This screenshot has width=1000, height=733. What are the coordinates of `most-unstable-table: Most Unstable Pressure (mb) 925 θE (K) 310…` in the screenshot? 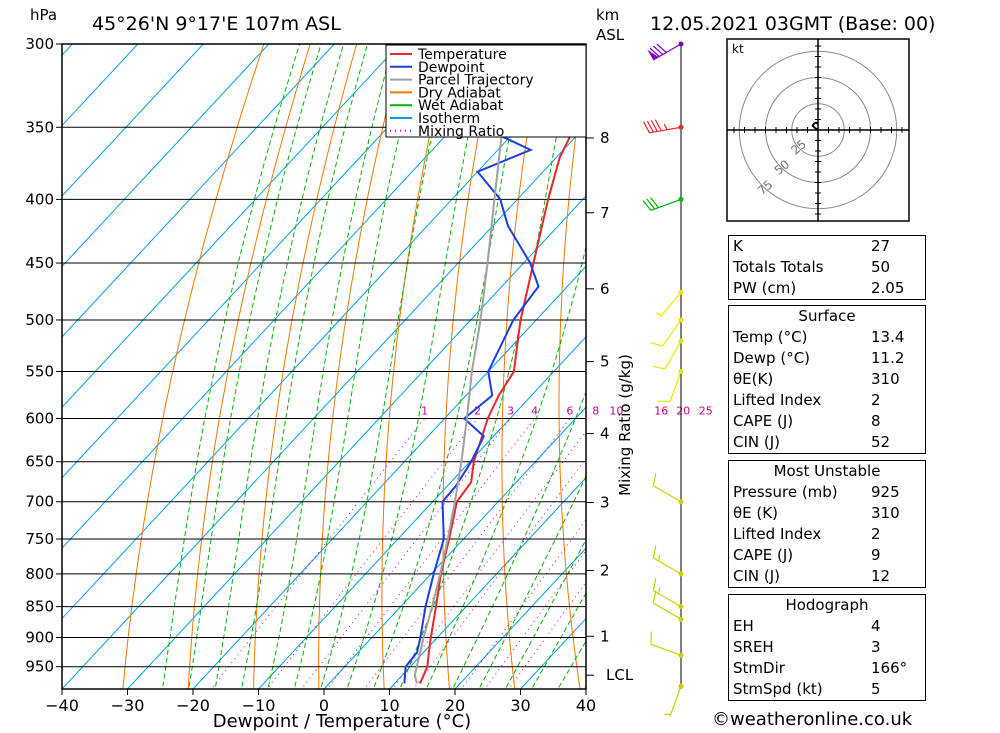 It's located at (827, 524).